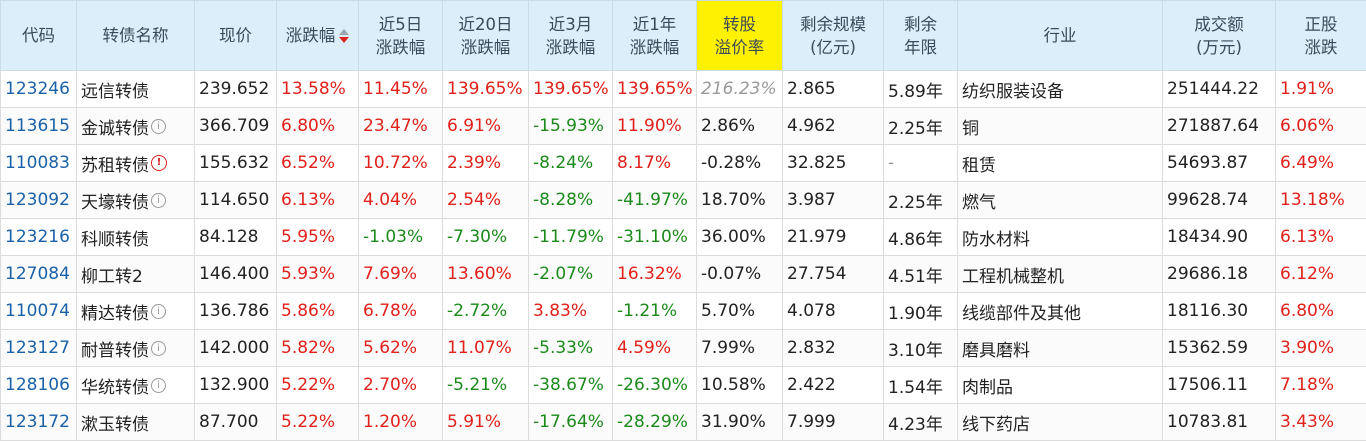  What do you see at coordinates (486, 36) in the screenshot?
I see `col-header-chg20d: 近20日涨跌幅` at bounding box center [486, 36].